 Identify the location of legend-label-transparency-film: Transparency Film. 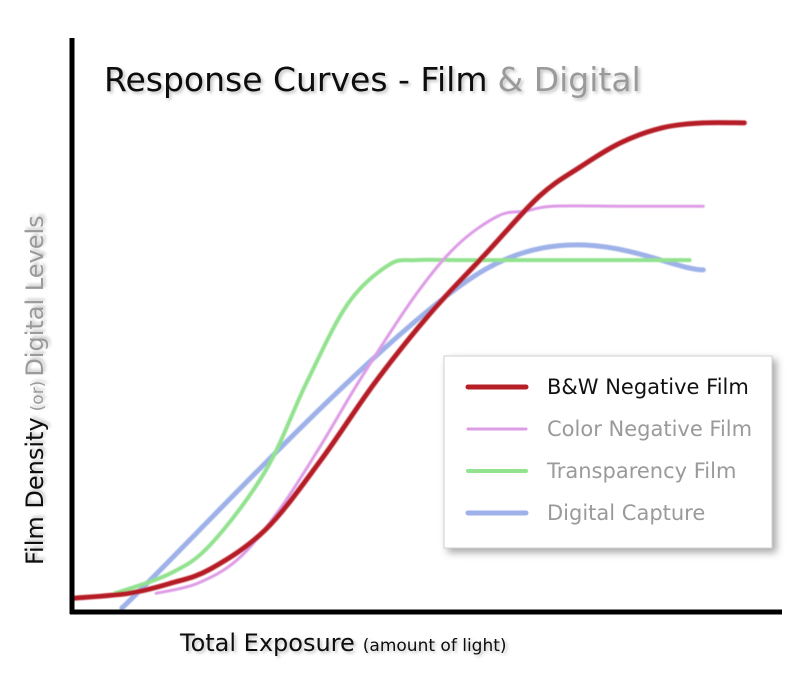
(641, 471).